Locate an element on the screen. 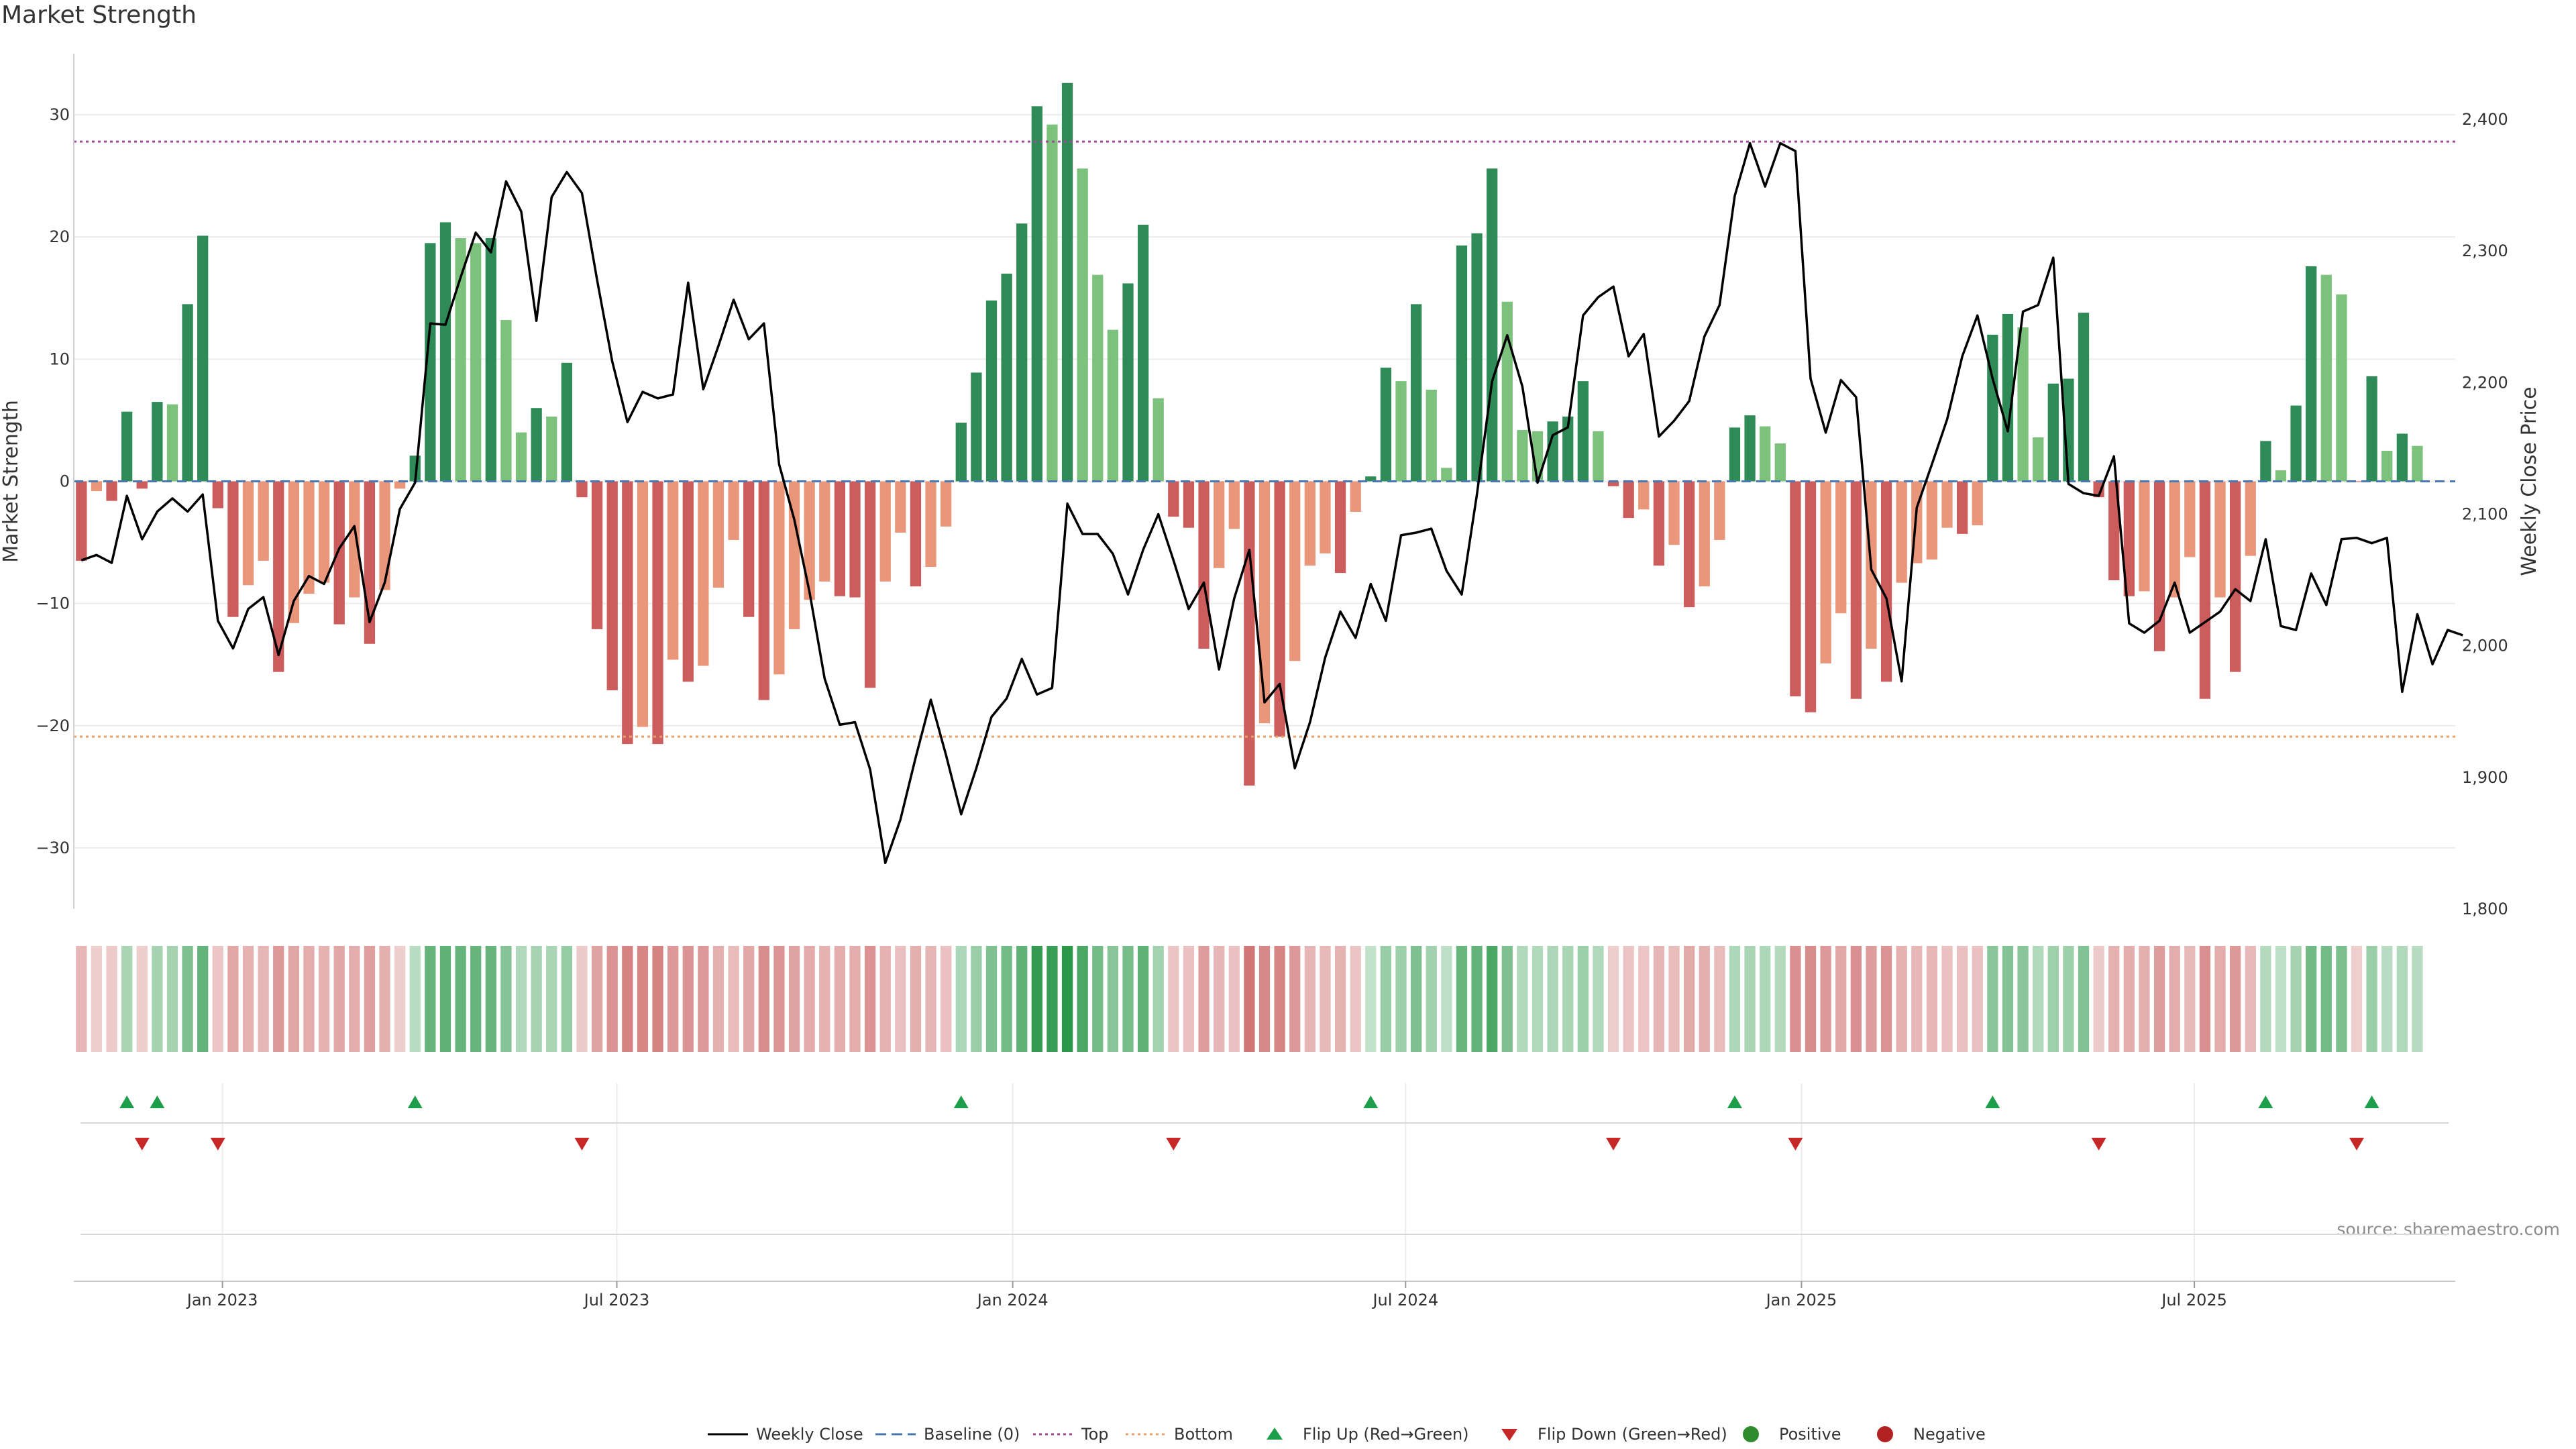 This screenshot has width=2576, height=1449. x-tick-label: Jul 2025 is located at coordinates (2193, 1300).